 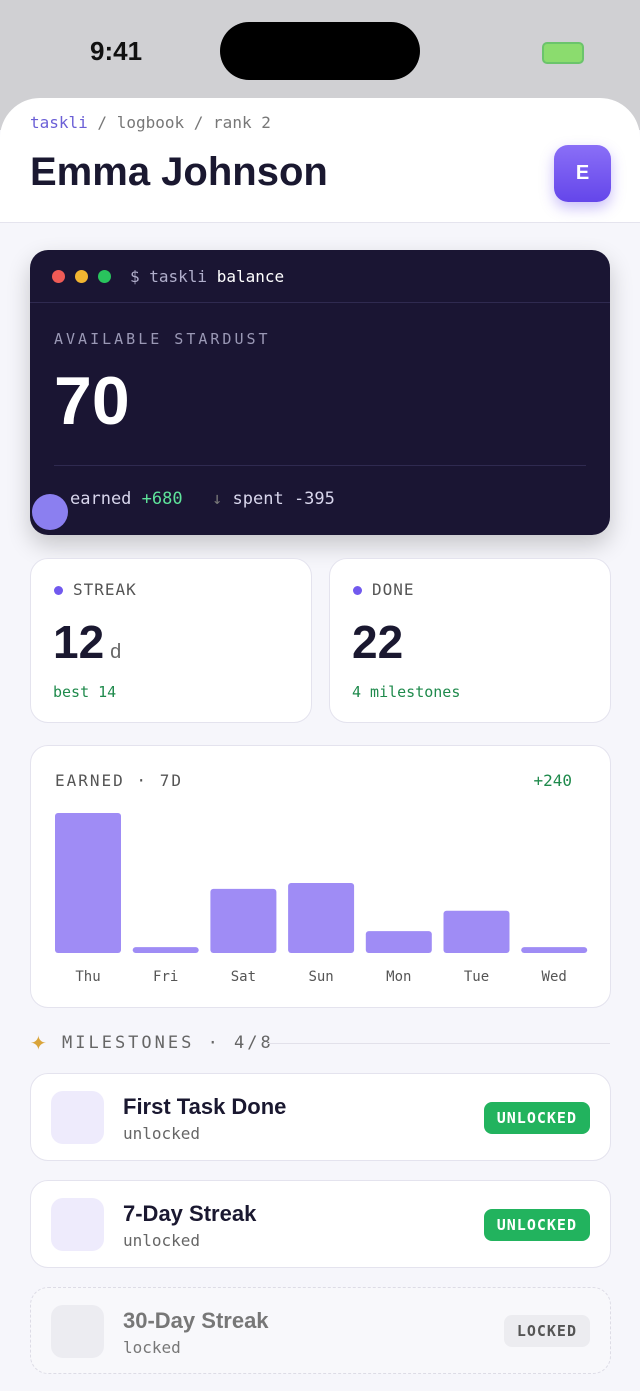 I want to click on avatar: E, so click(x=582, y=173).